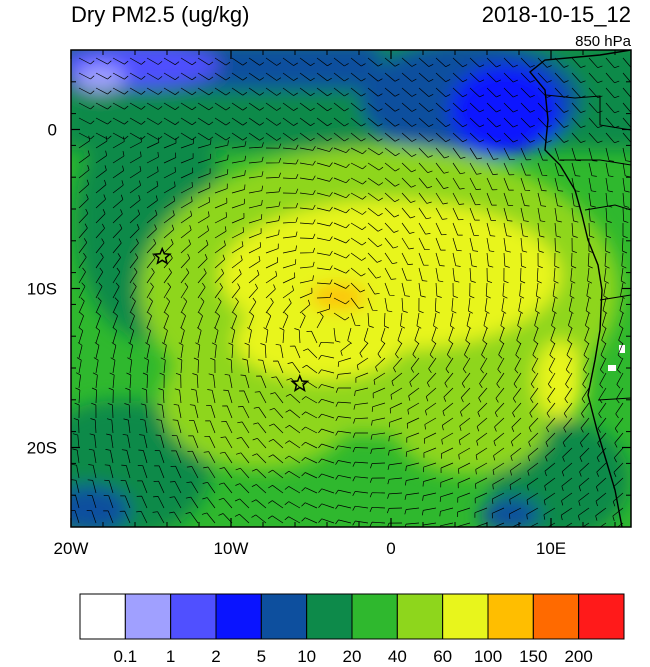 Image resolution: width=650 pixels, height=667 pixels. What do you see at coordinates (306, 656) in the screenshot?
I see `colorbar-label: 10` at bounding box center [306, 656].